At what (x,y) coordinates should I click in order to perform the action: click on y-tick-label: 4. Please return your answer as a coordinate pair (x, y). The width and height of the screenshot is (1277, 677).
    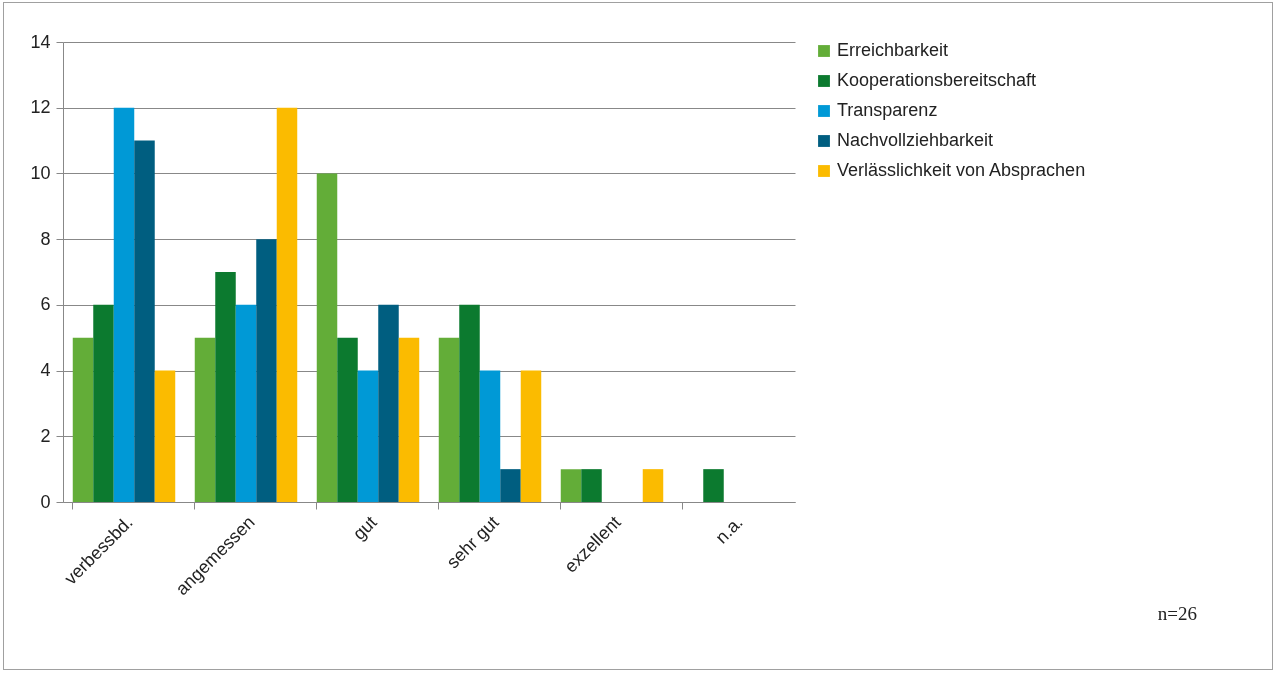
    Looking at the image, I should click on (45, 370).